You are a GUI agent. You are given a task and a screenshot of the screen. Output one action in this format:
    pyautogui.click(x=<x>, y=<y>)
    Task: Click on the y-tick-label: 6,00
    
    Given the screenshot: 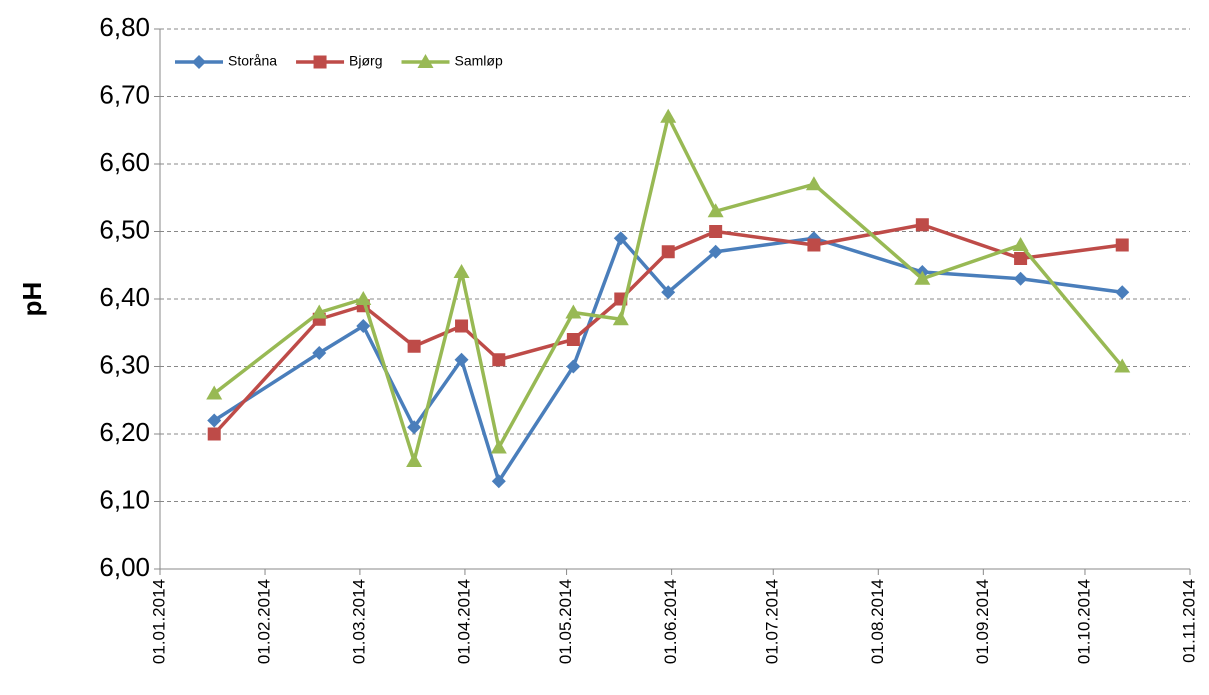 What is the action you would take?
    pyautogui.click(x=124, y=567)
    